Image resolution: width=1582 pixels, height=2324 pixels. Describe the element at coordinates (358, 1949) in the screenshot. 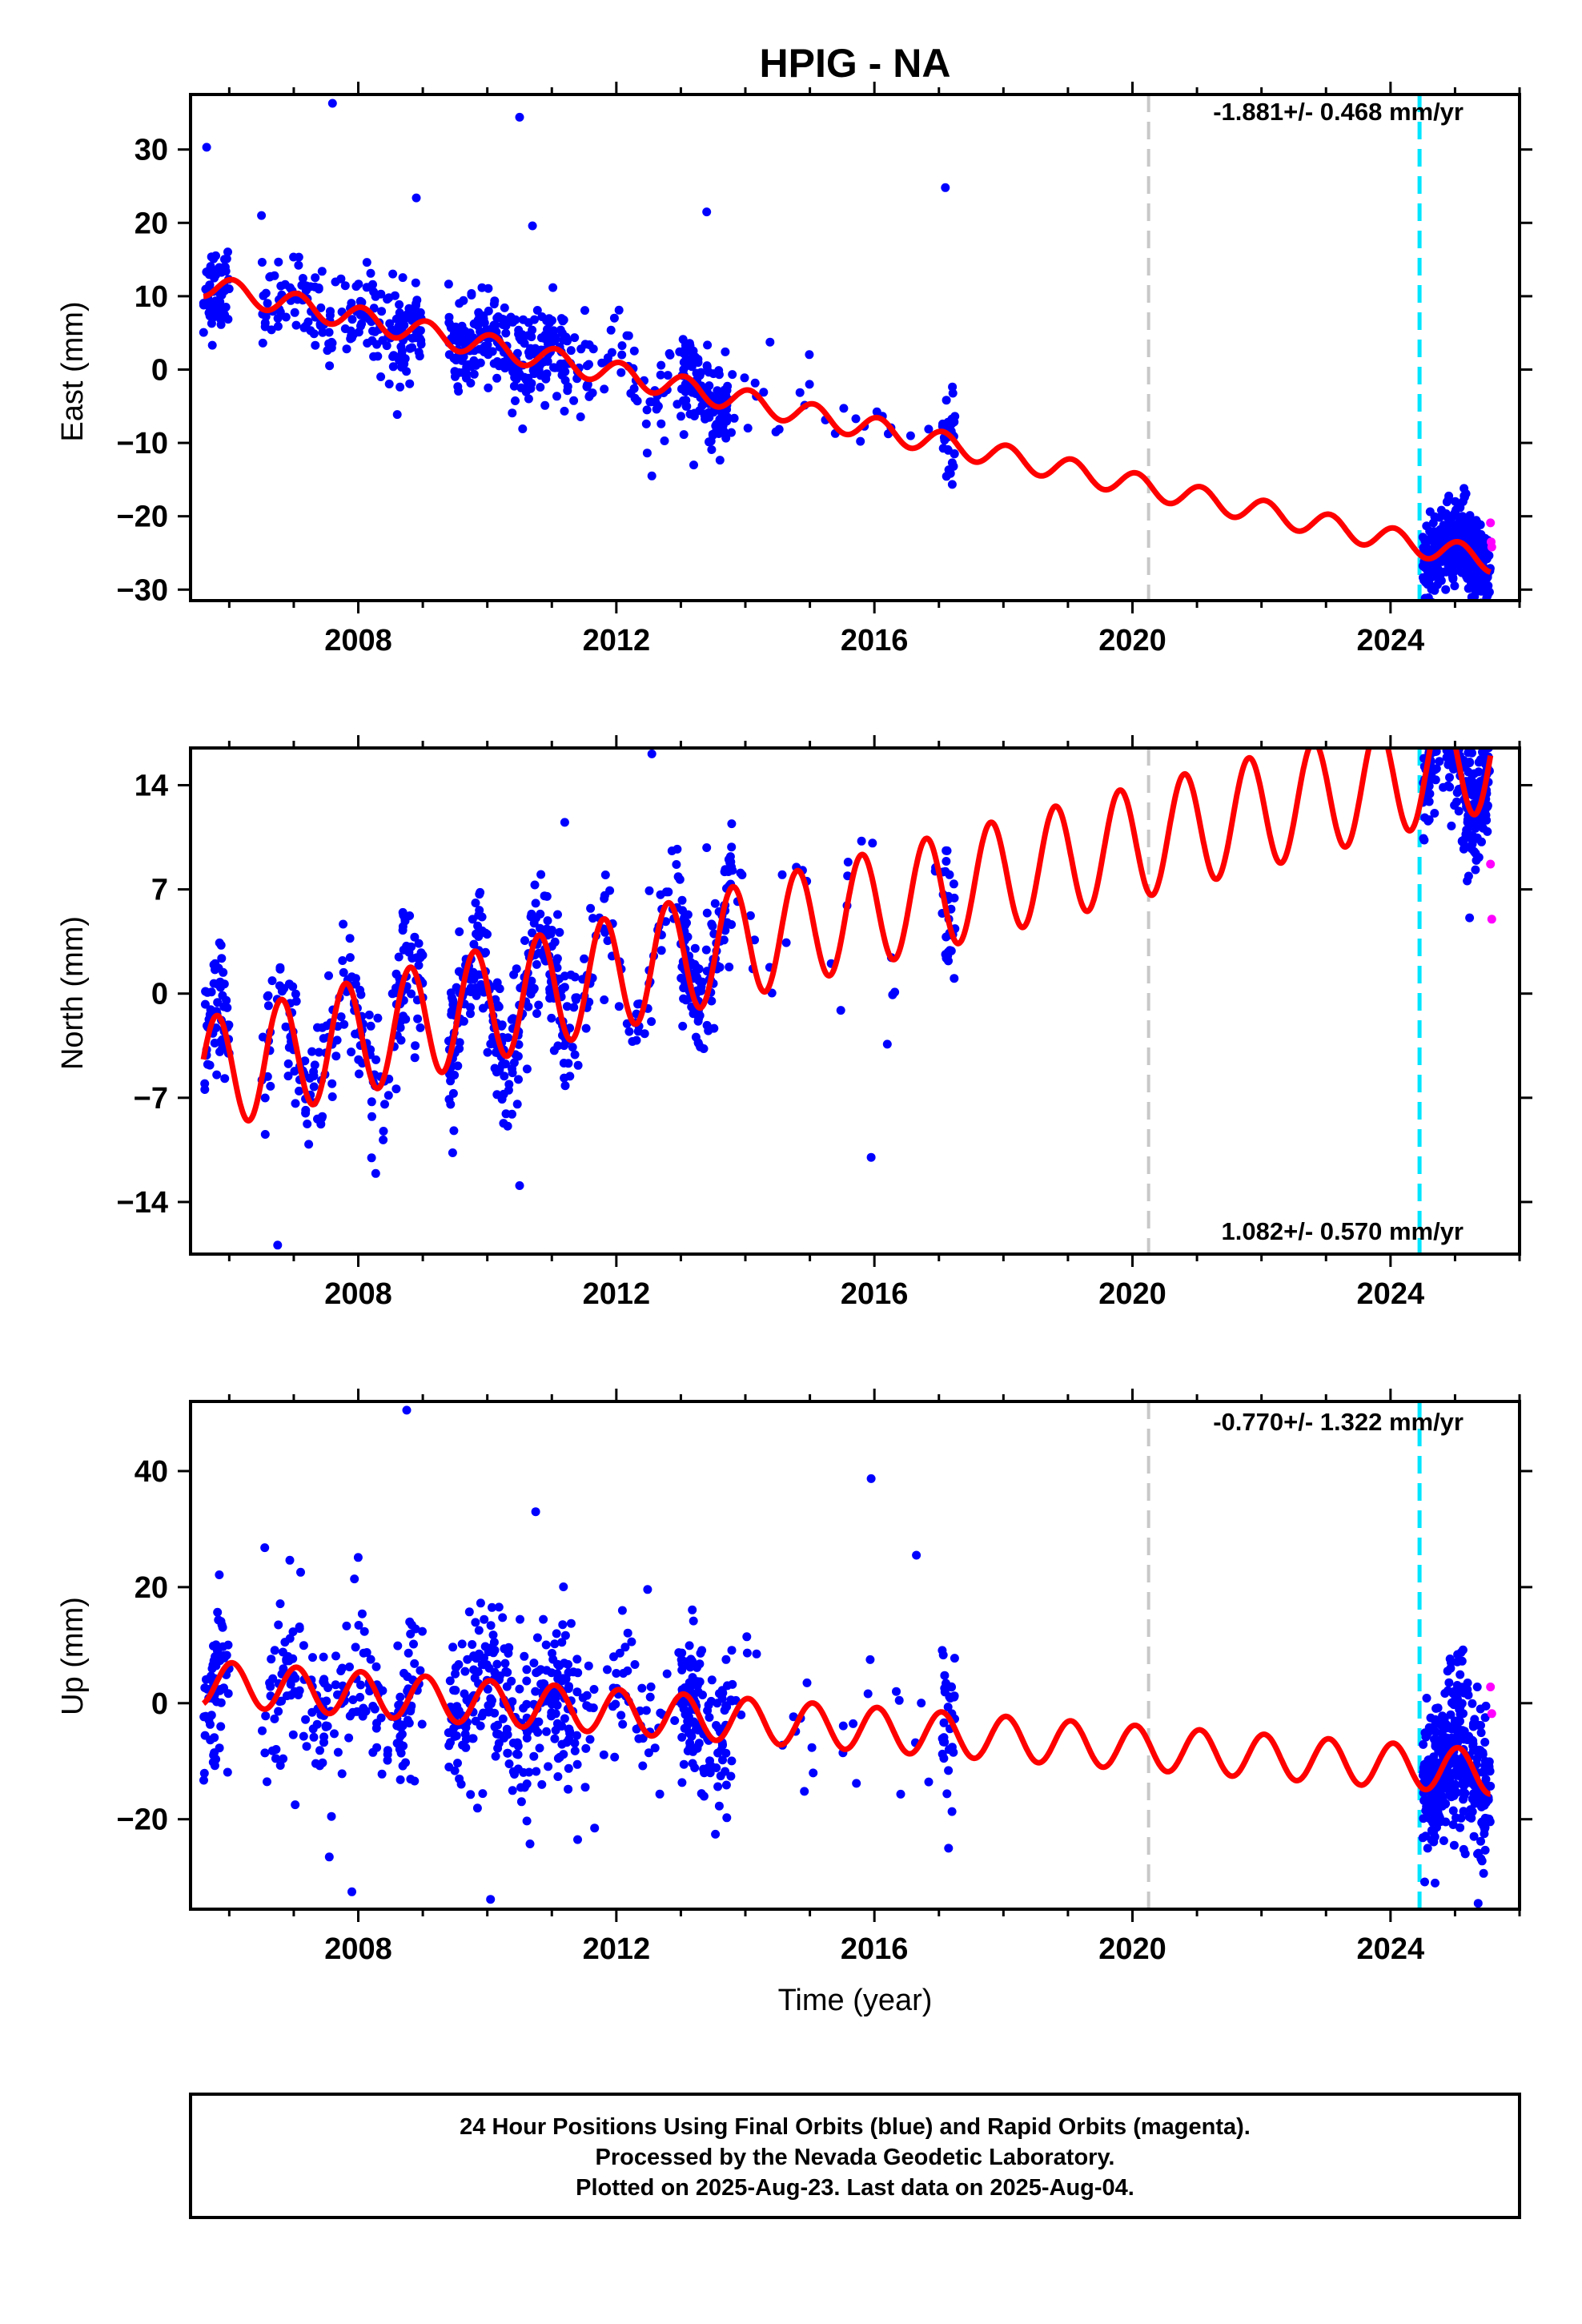

I see `up-x-tick-label: 2008` at that location.